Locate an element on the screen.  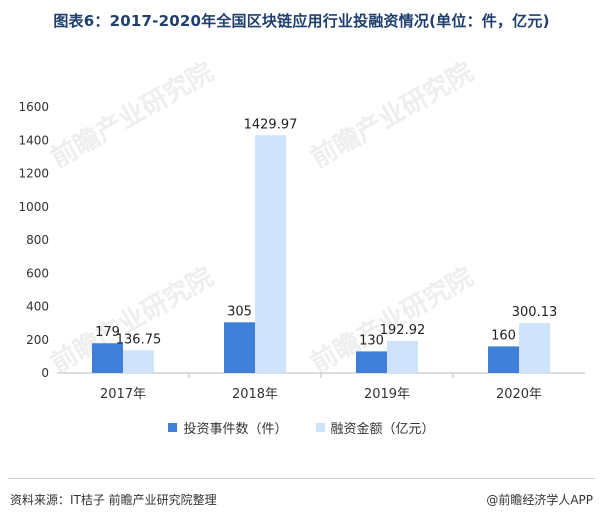
y-tick-label: 1200 is located at coordinates (33, 174).